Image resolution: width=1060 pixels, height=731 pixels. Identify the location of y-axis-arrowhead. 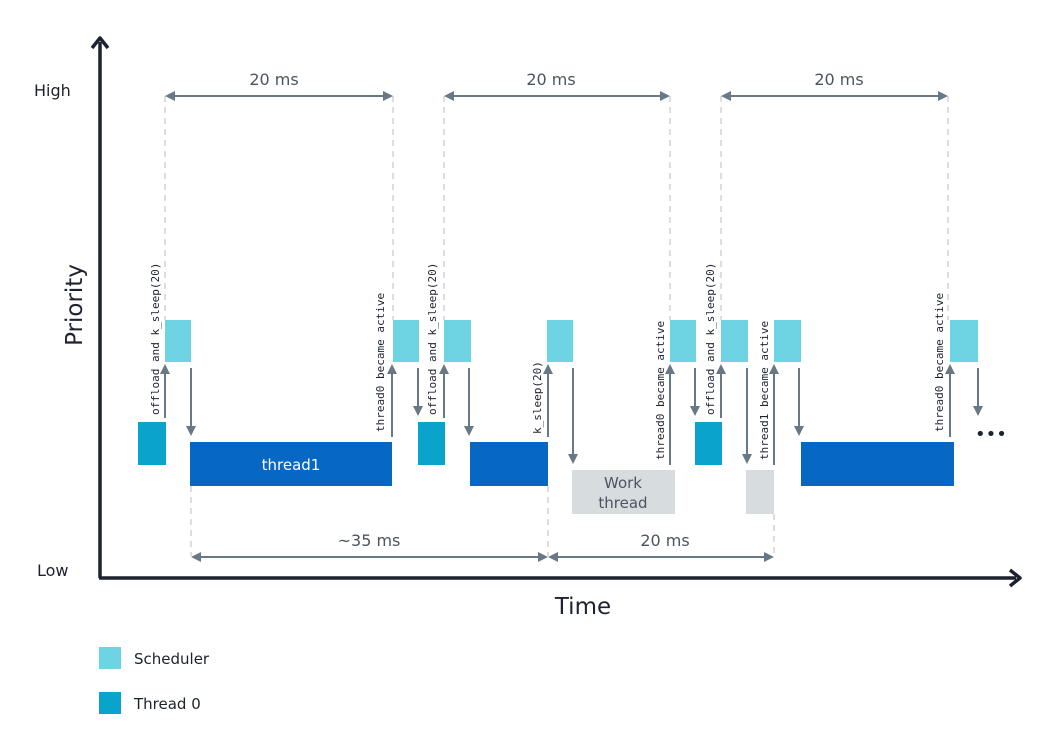
(100, 43).